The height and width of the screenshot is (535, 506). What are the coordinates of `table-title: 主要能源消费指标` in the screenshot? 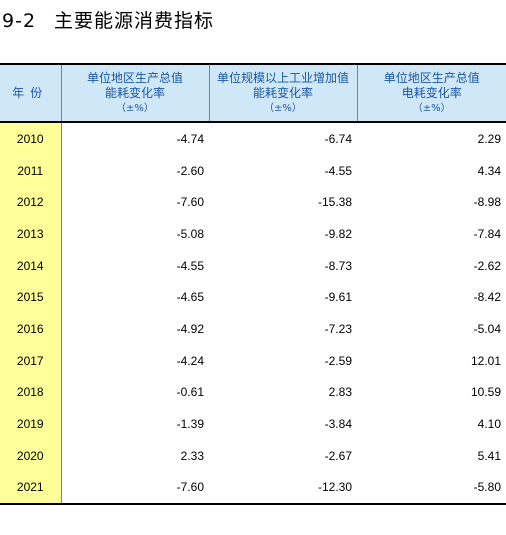 It's located at (134, 21).